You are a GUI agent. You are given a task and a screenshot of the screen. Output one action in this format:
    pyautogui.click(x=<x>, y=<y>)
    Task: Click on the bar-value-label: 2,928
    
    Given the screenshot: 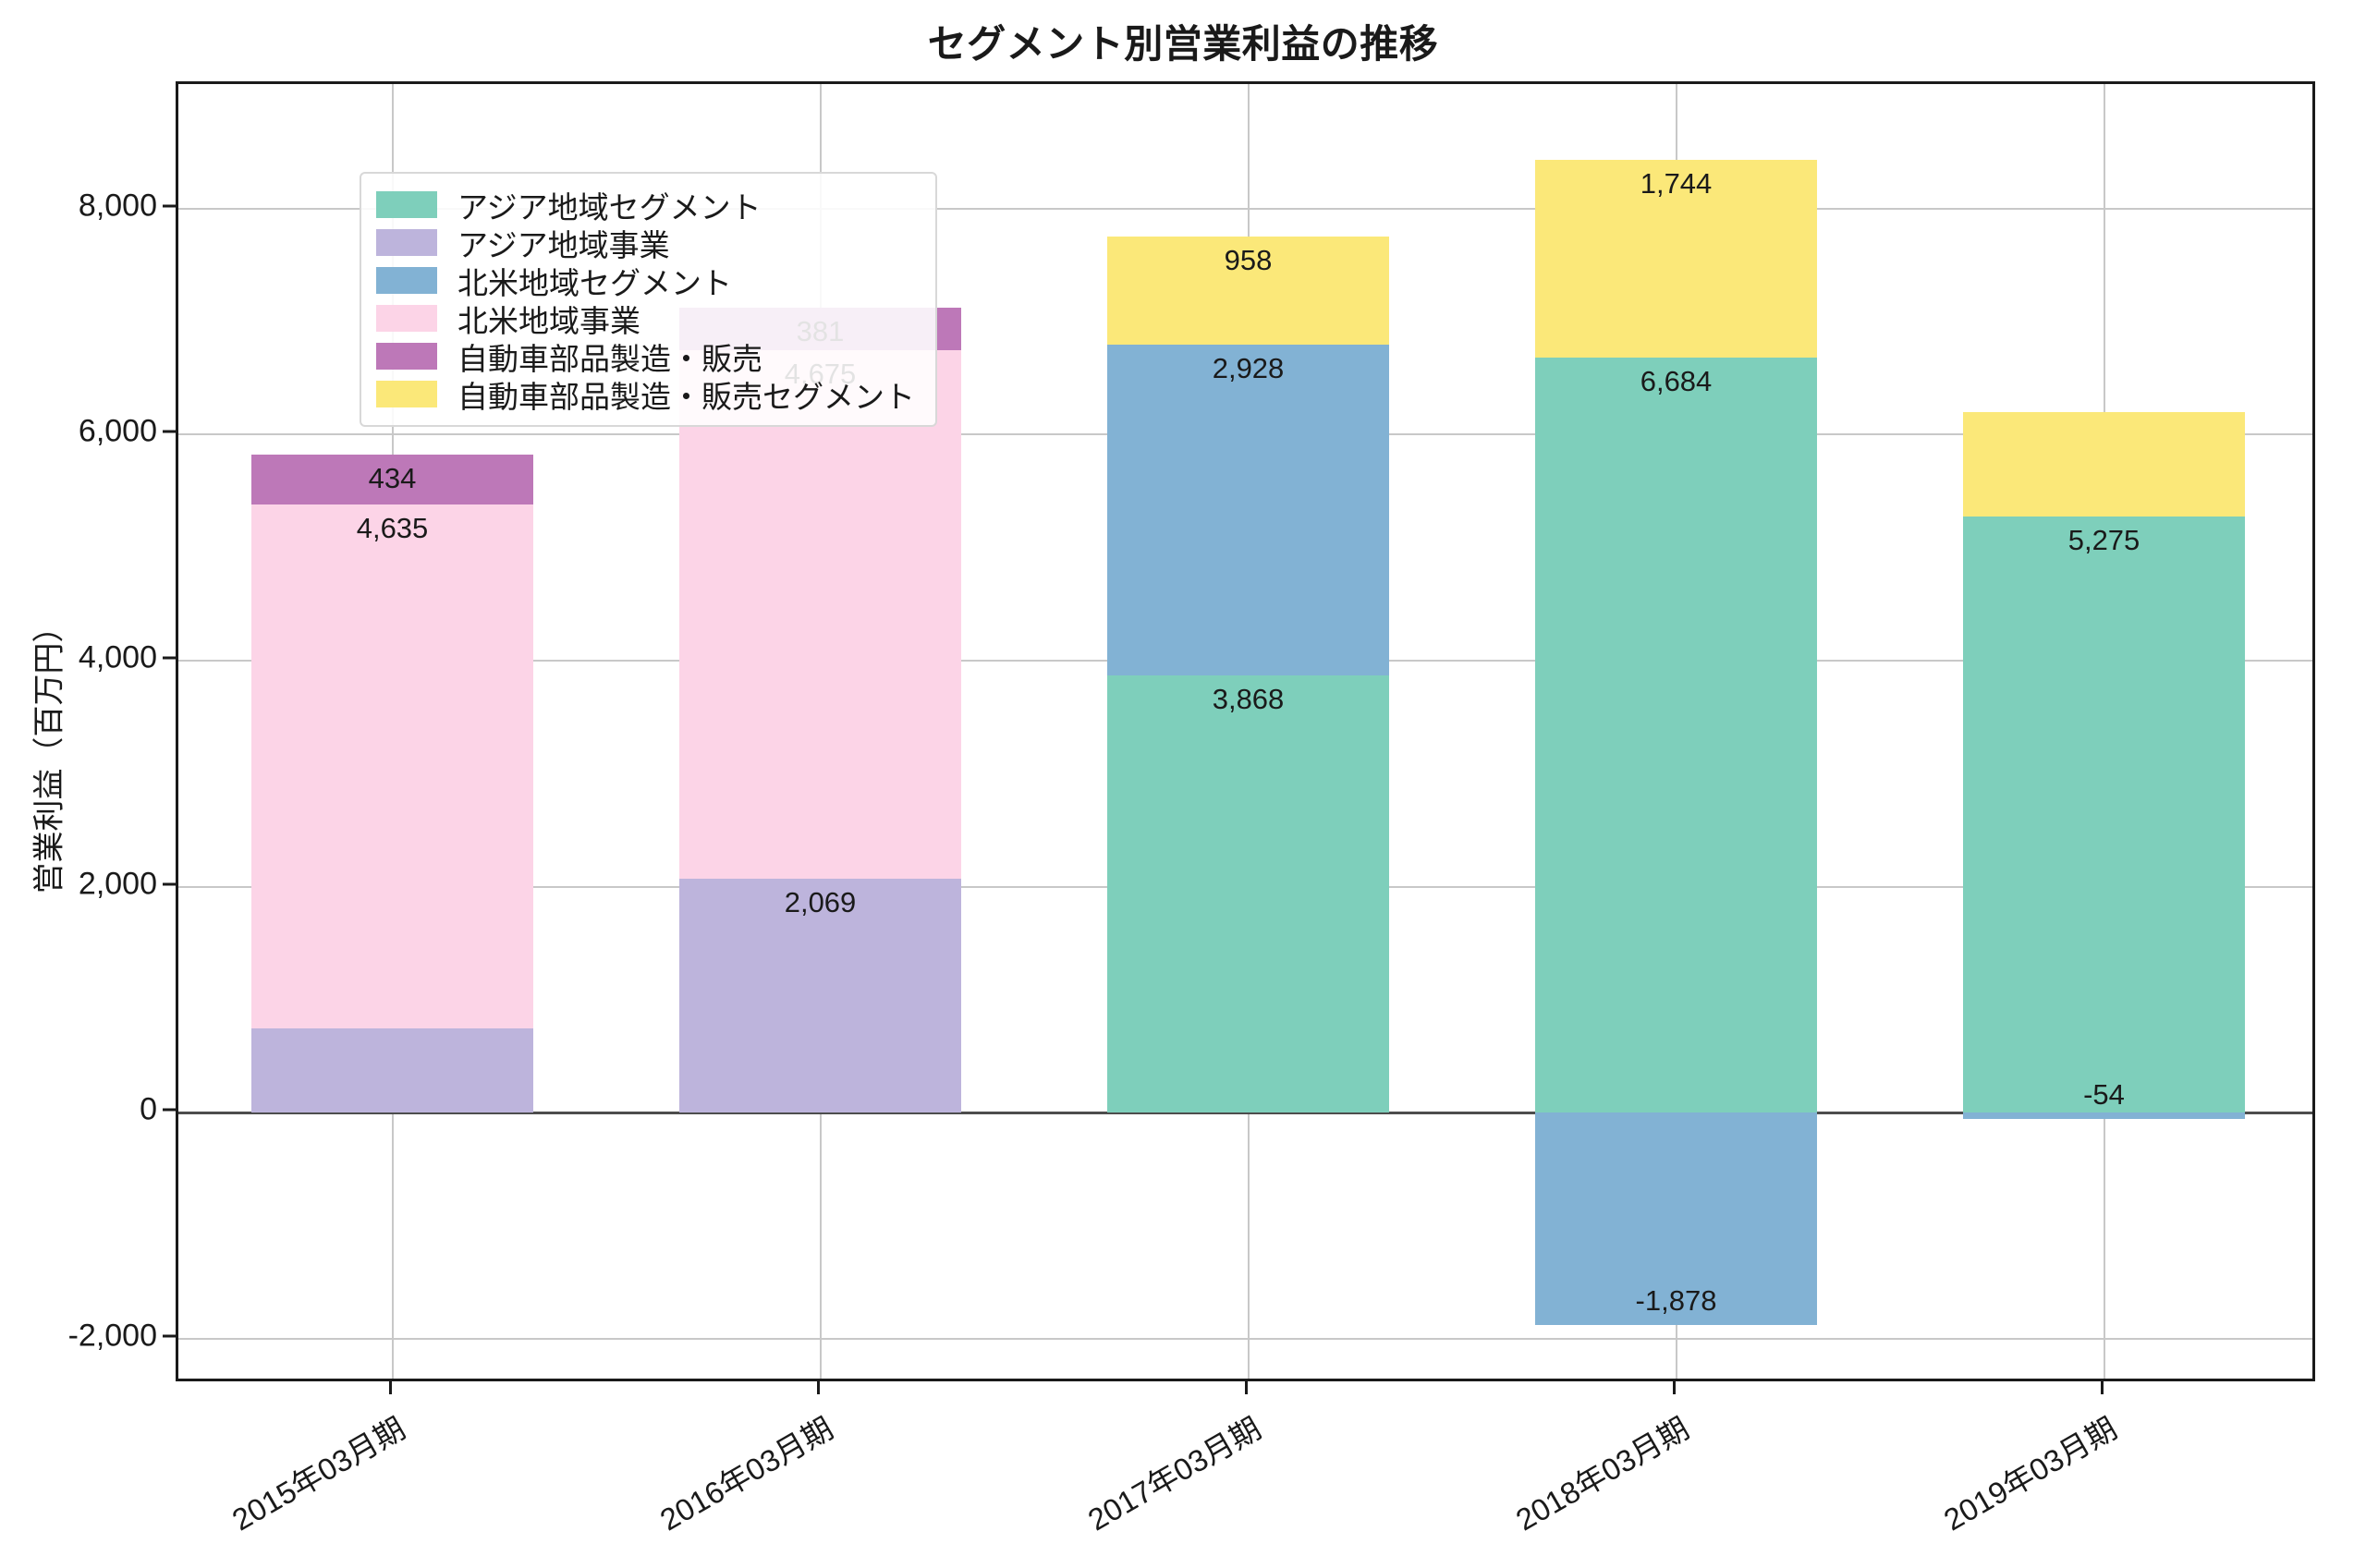 What is the action you would take?
    pyautogui.click(x=1248, y=367)
    